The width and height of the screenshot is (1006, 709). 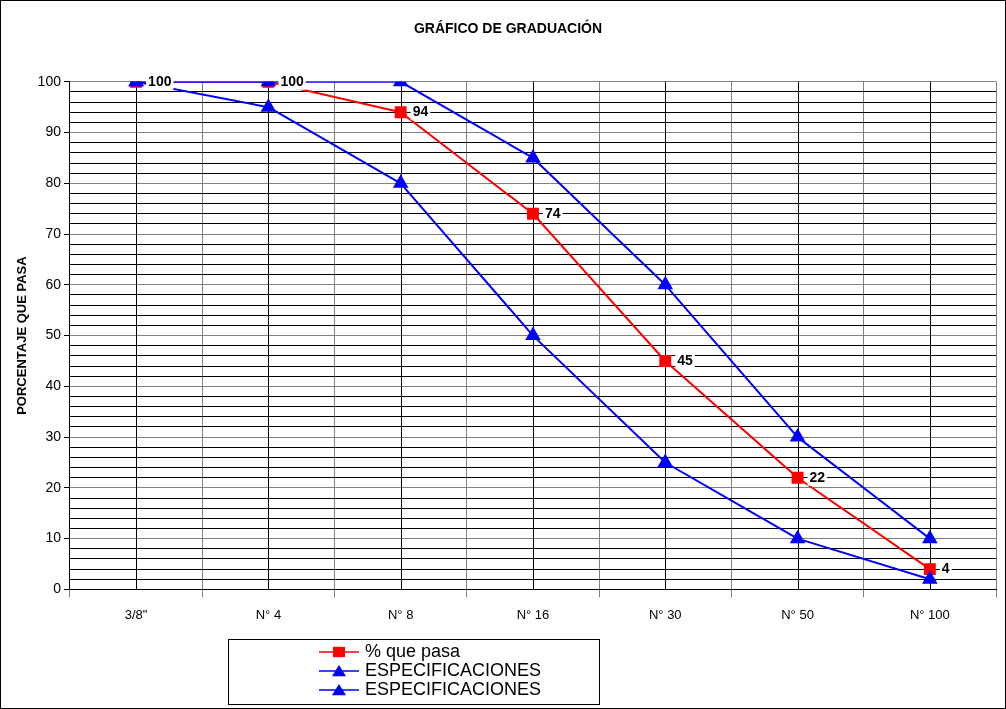 What do you see at coordinates (945, 567) in the screenshot?
I see `data-label: 4` at bounding box center [945, 567].